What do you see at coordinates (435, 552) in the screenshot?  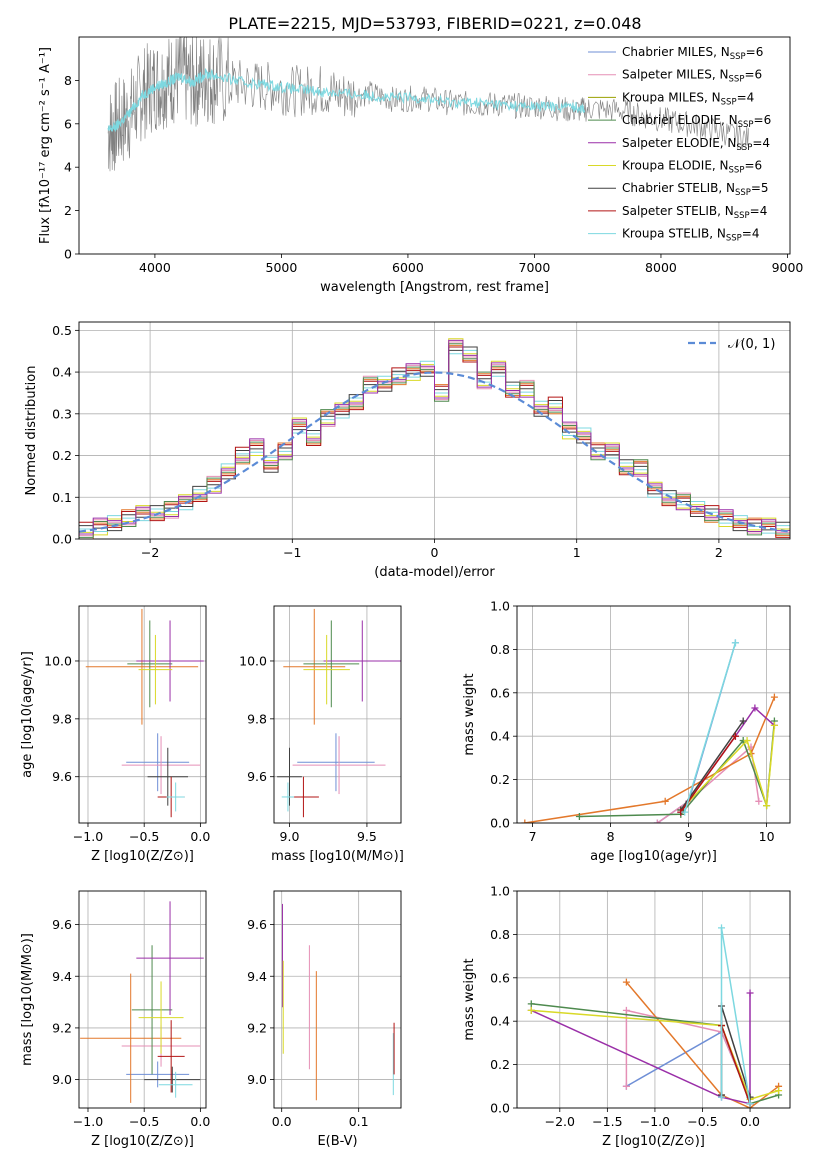 I see `x-tick-label: 0` at bounding box center [435, 552].